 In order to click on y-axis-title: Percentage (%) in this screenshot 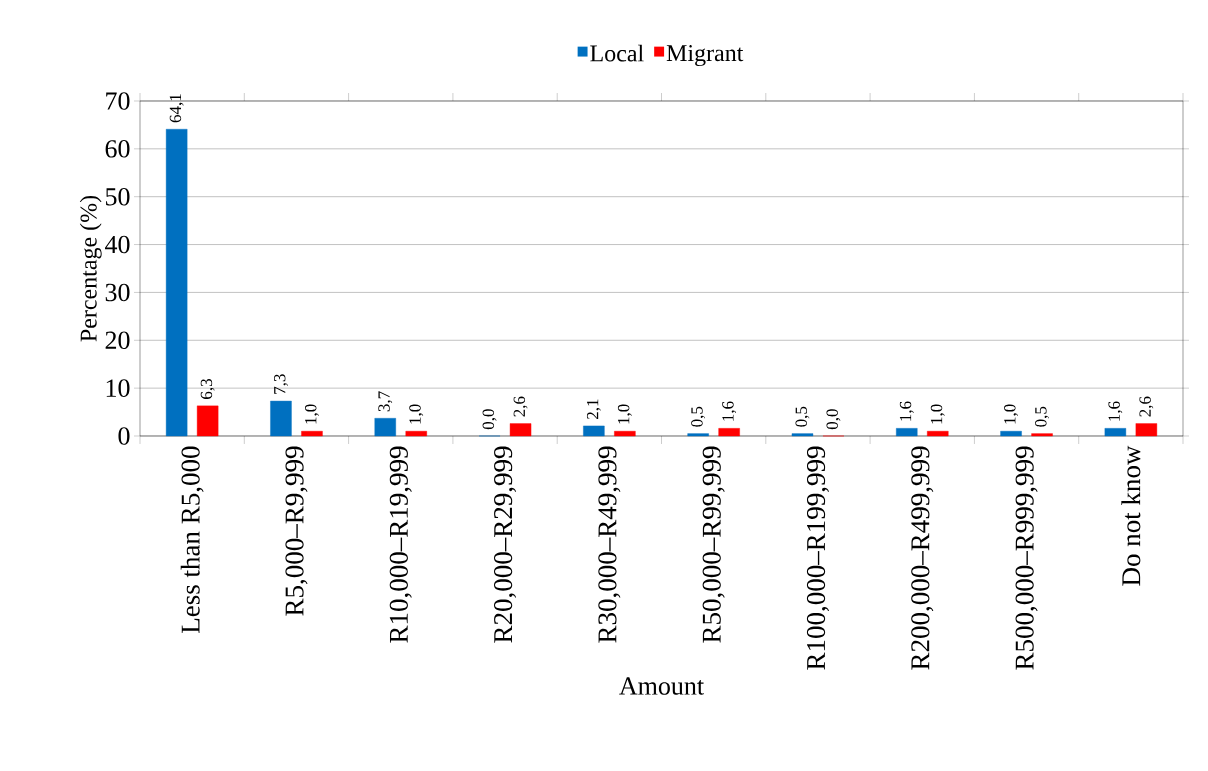, I will do `click(90, 268)`.